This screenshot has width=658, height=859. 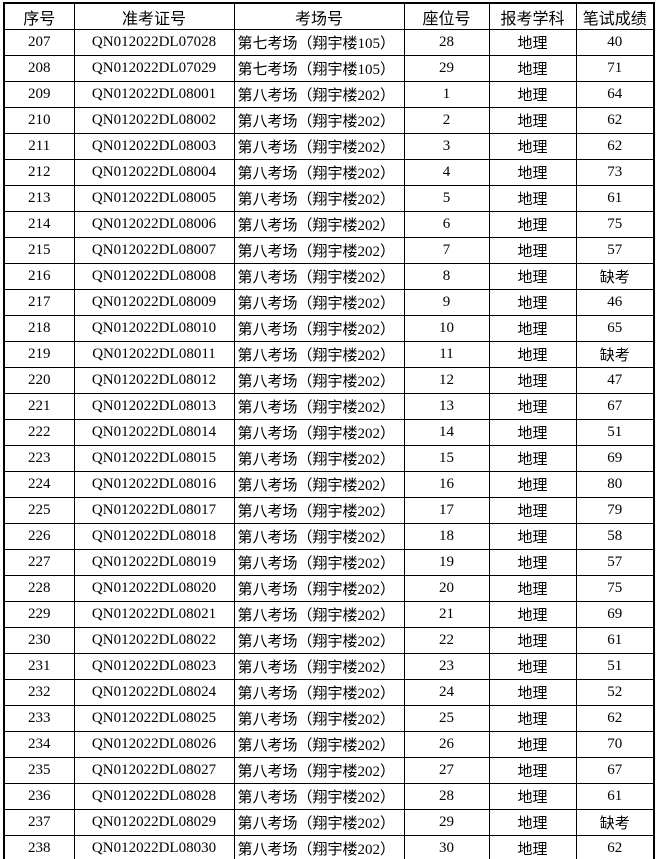 I want to click on table-row: 228 QN012022DL08020 第八考场（翔宇楼202） 20 地理 75, so click(x=329, y=588).